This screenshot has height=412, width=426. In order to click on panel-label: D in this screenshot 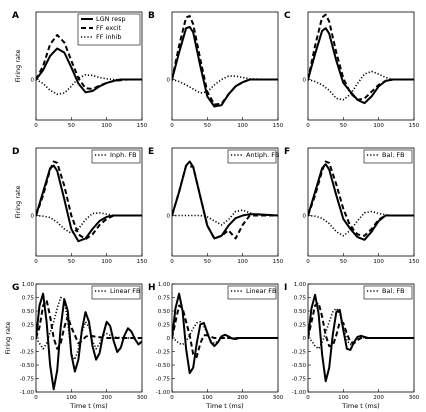, I will do `click(15, 152)`.